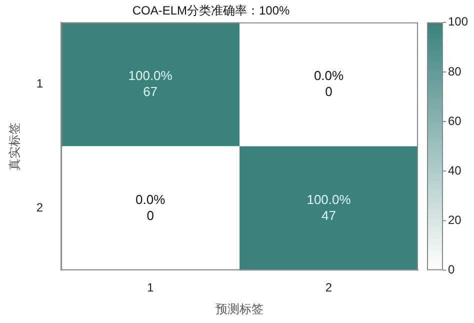 Image resolution: width=474 pixels, height=323 pixels. What do you see at coordinates (15, 146) in the screenshot?
I see `y-axis-title: 真实标签` at bounding box center [15, 146].